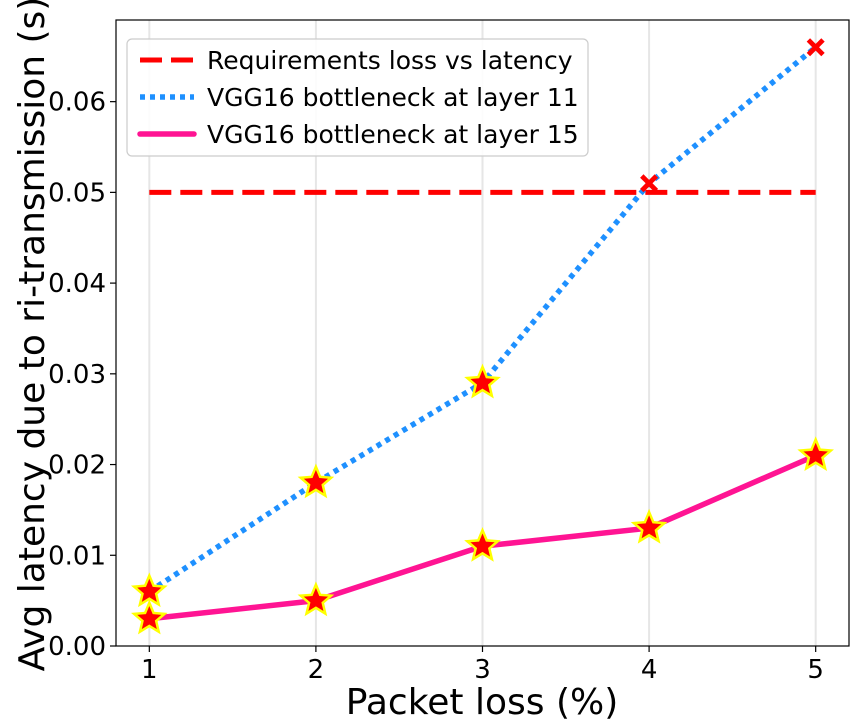 This screenshot has height=728, width=856. What do you see at coordinates (316, 670) in the screenshot?
I see `x-tick-label: 2` at bounding box center [316, 670].